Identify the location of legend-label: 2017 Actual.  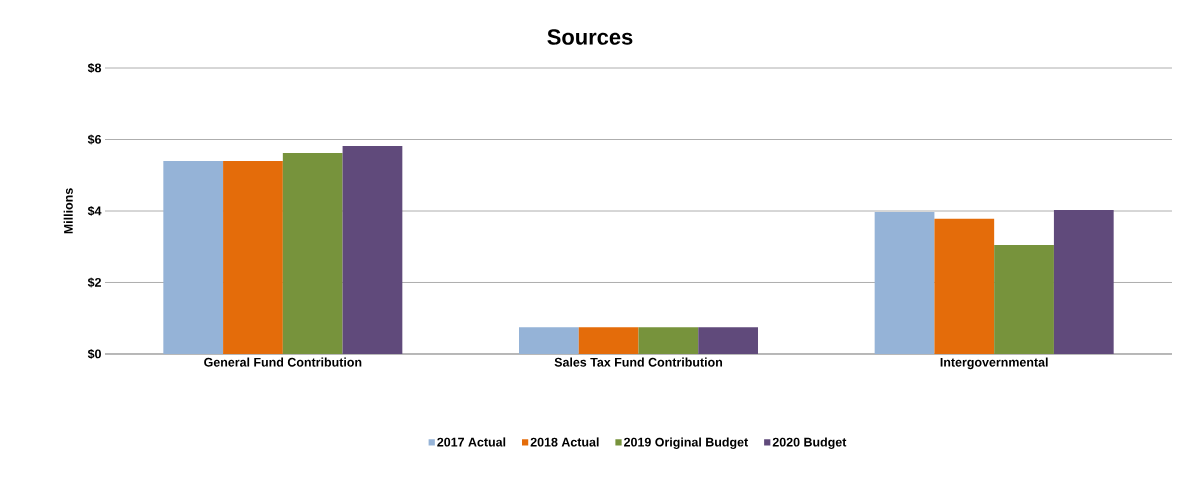
(471, 442).